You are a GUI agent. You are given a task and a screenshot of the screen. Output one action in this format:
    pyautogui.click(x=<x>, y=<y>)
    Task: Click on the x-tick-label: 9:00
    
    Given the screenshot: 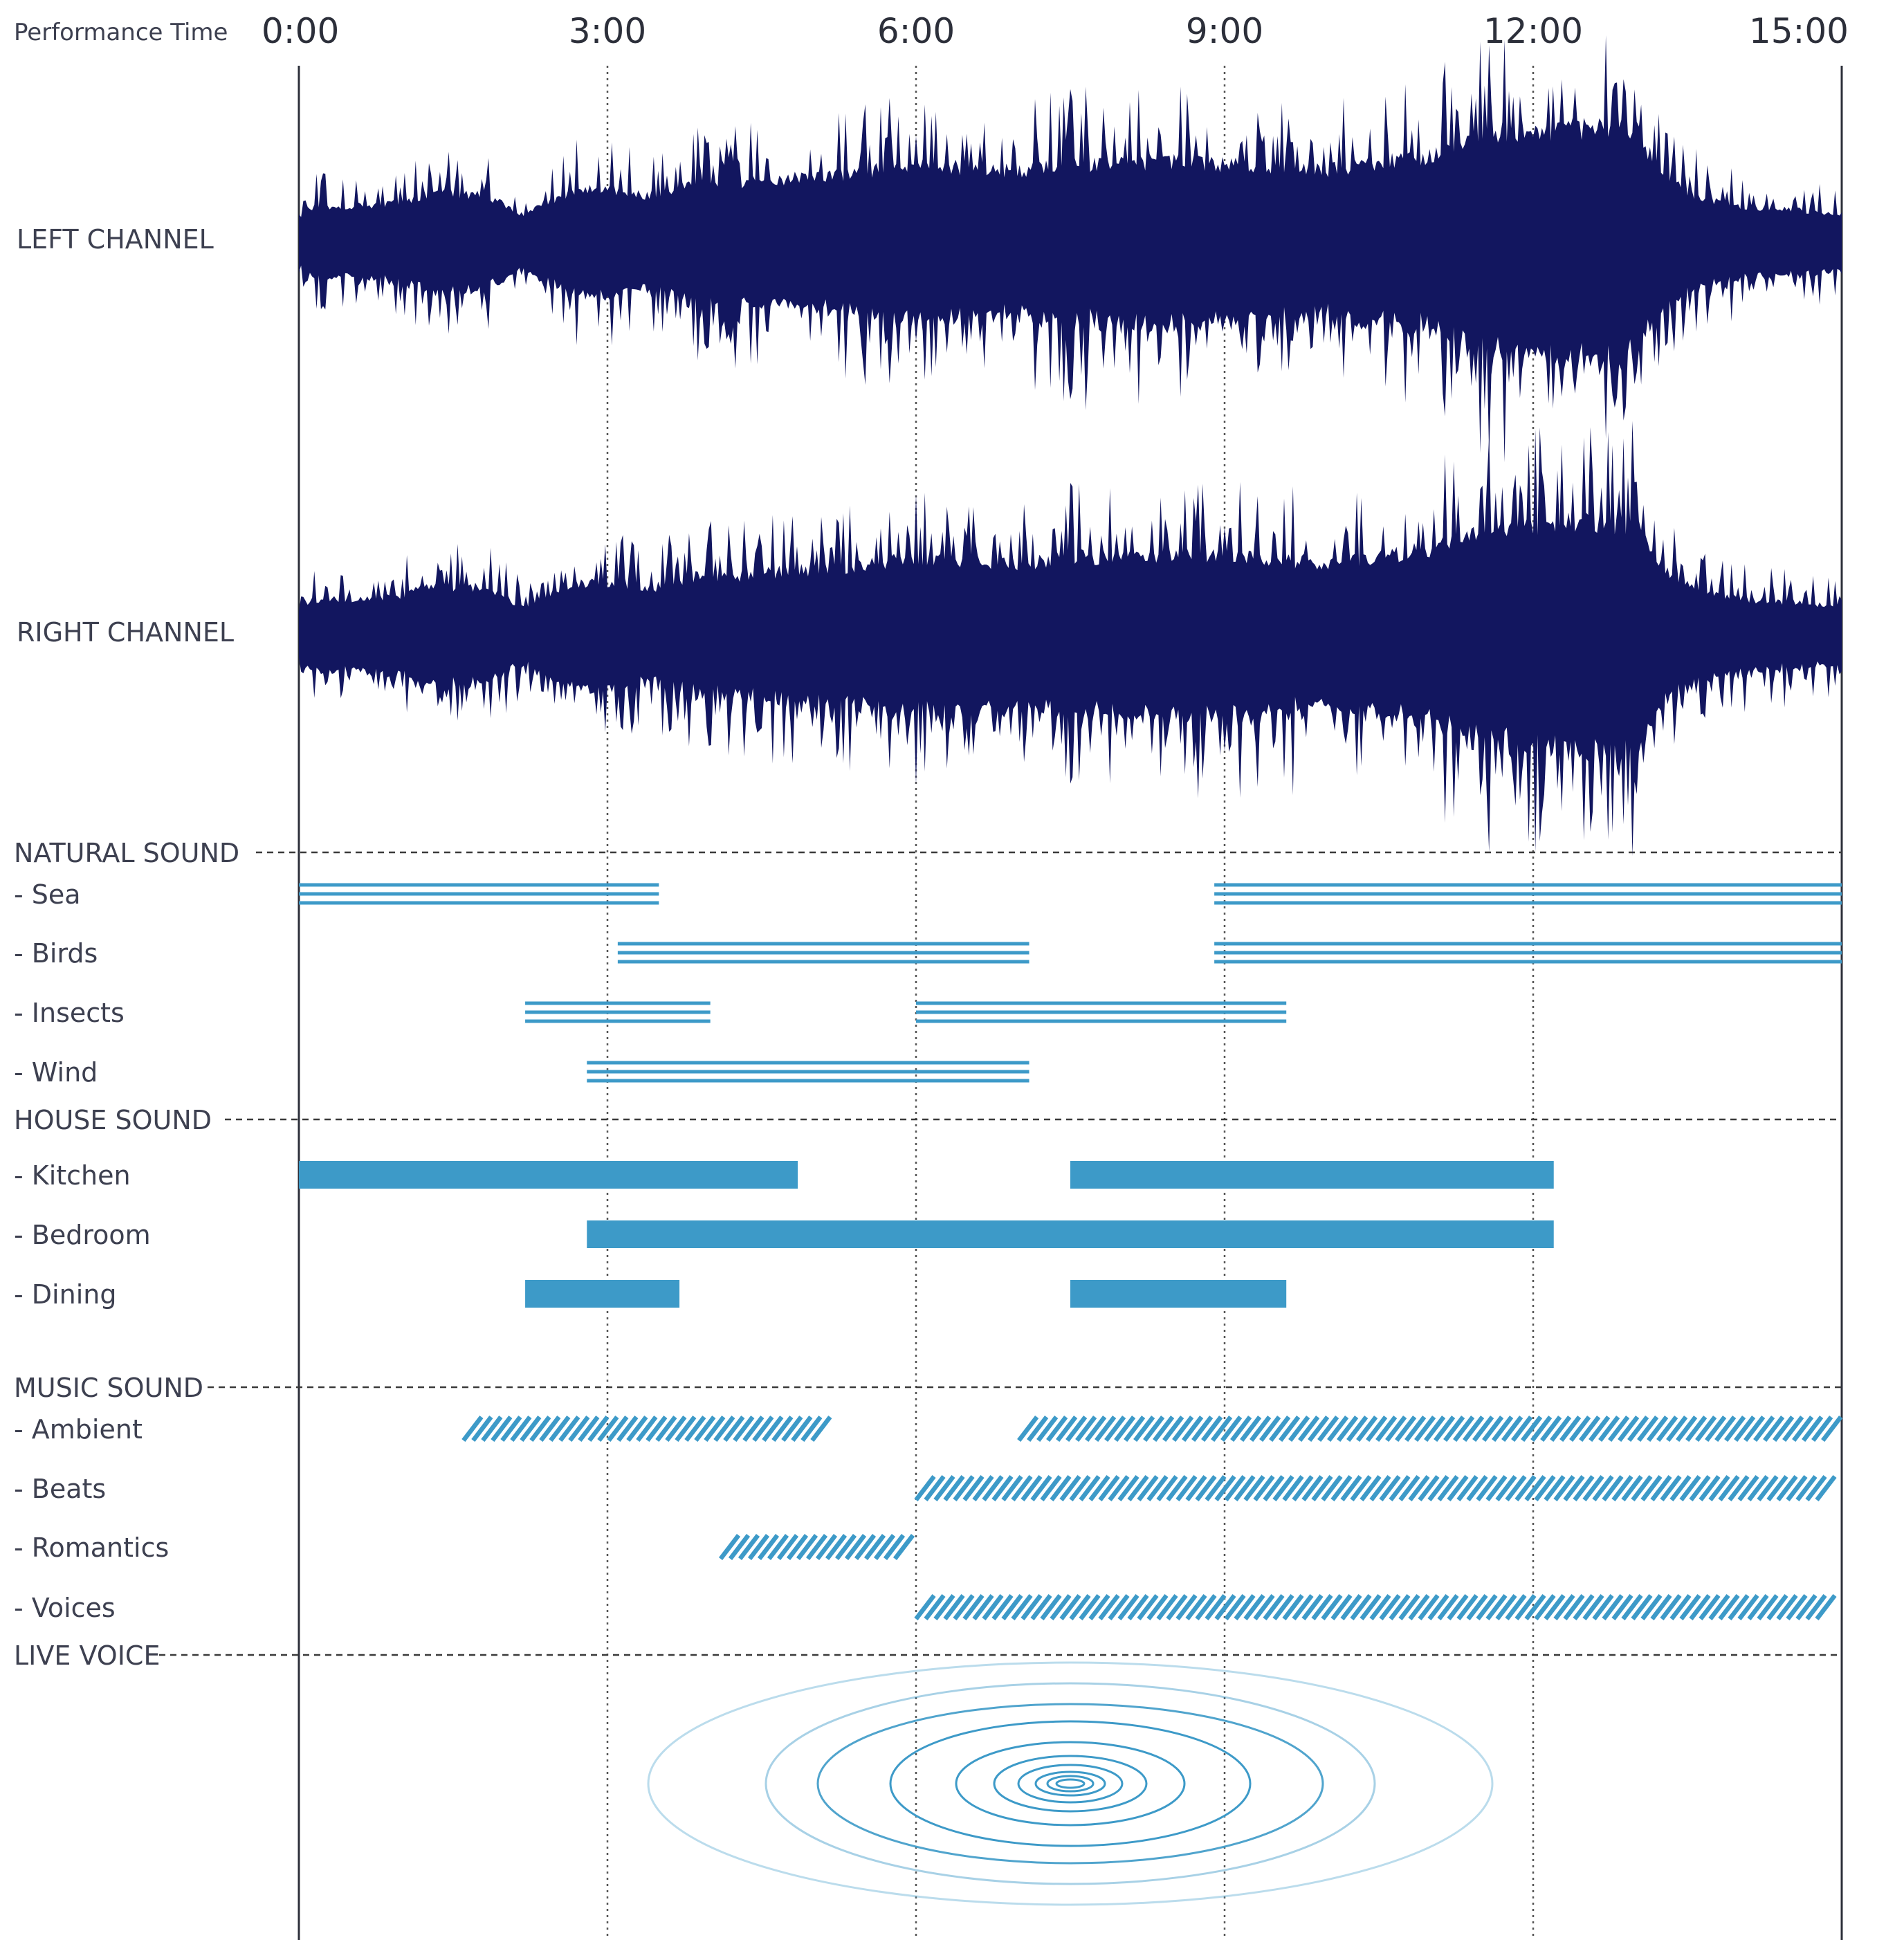 What is the action you would take?
    pyautogui.click(x=1224, y=31)
    